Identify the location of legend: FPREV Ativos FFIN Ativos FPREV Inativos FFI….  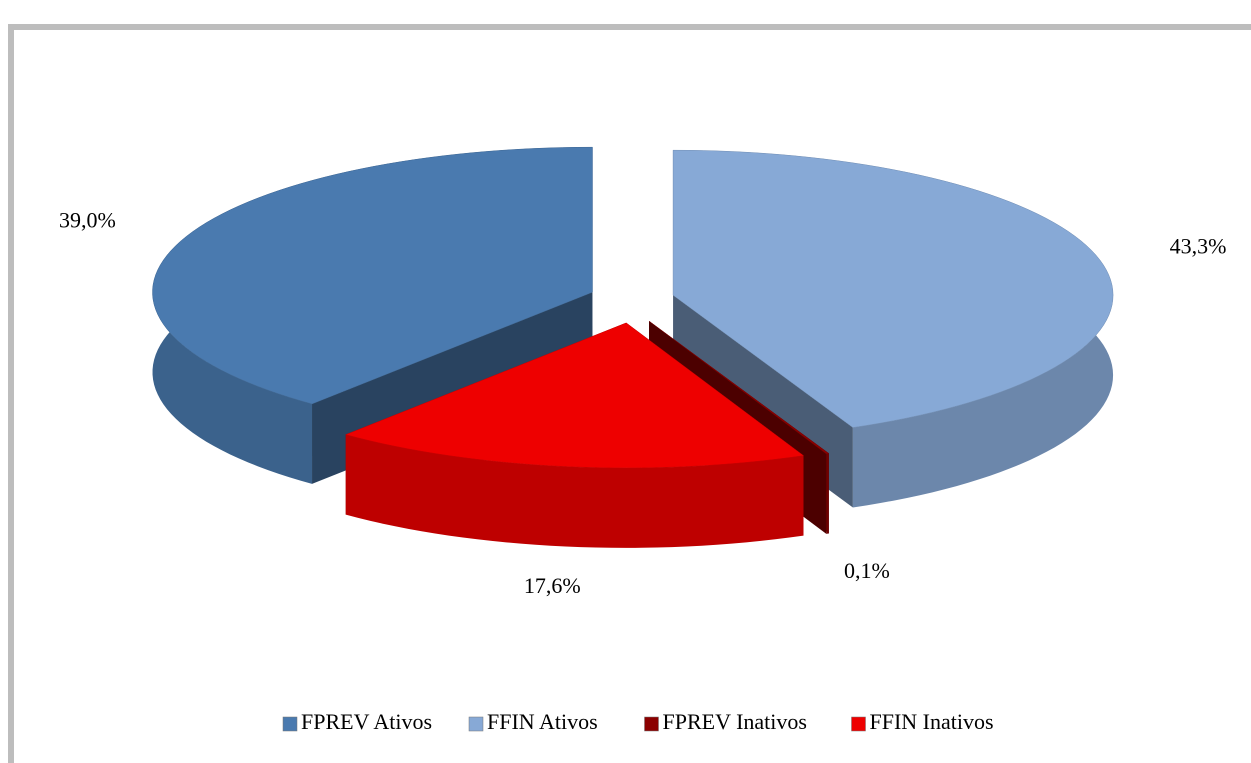
(638, 721).